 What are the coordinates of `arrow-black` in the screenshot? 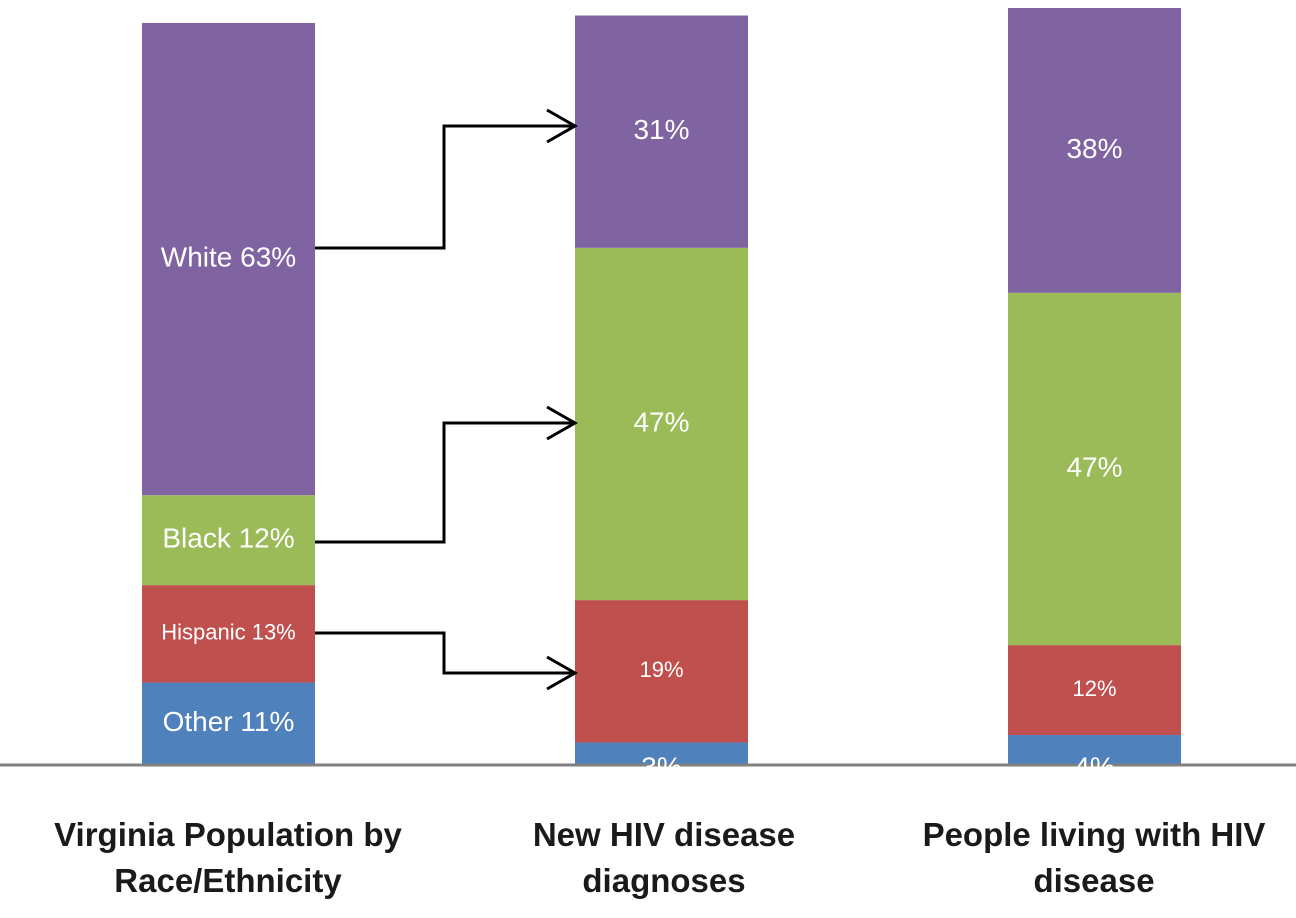 It's located at (445, 482).